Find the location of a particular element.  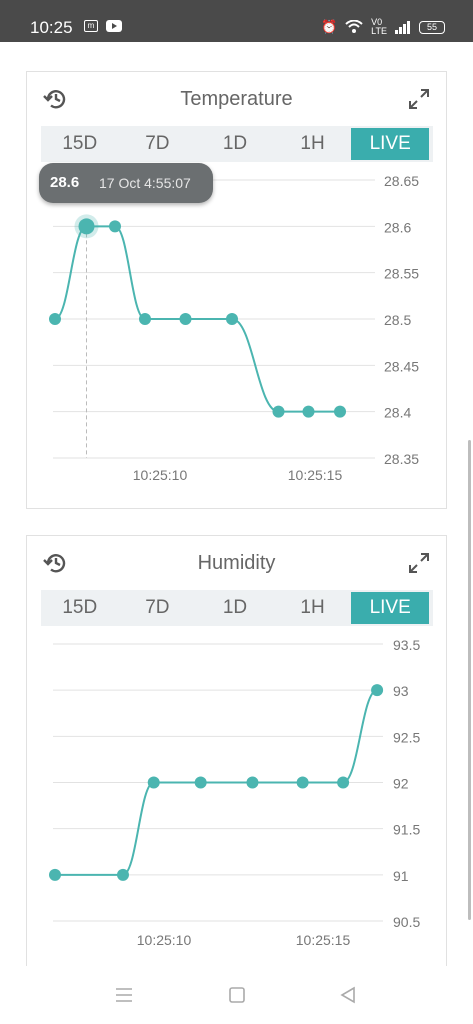

alarm-icon: ⏰ is located at coordinates (329, 26).